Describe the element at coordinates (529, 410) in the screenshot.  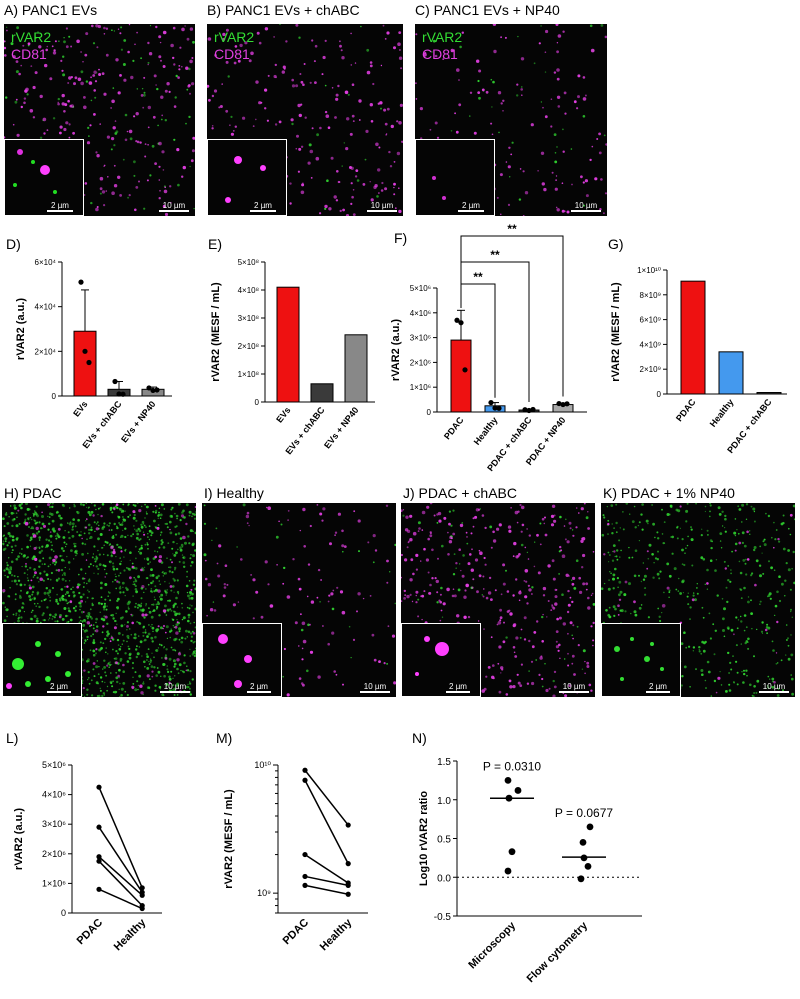
I see `data-point` at that location.